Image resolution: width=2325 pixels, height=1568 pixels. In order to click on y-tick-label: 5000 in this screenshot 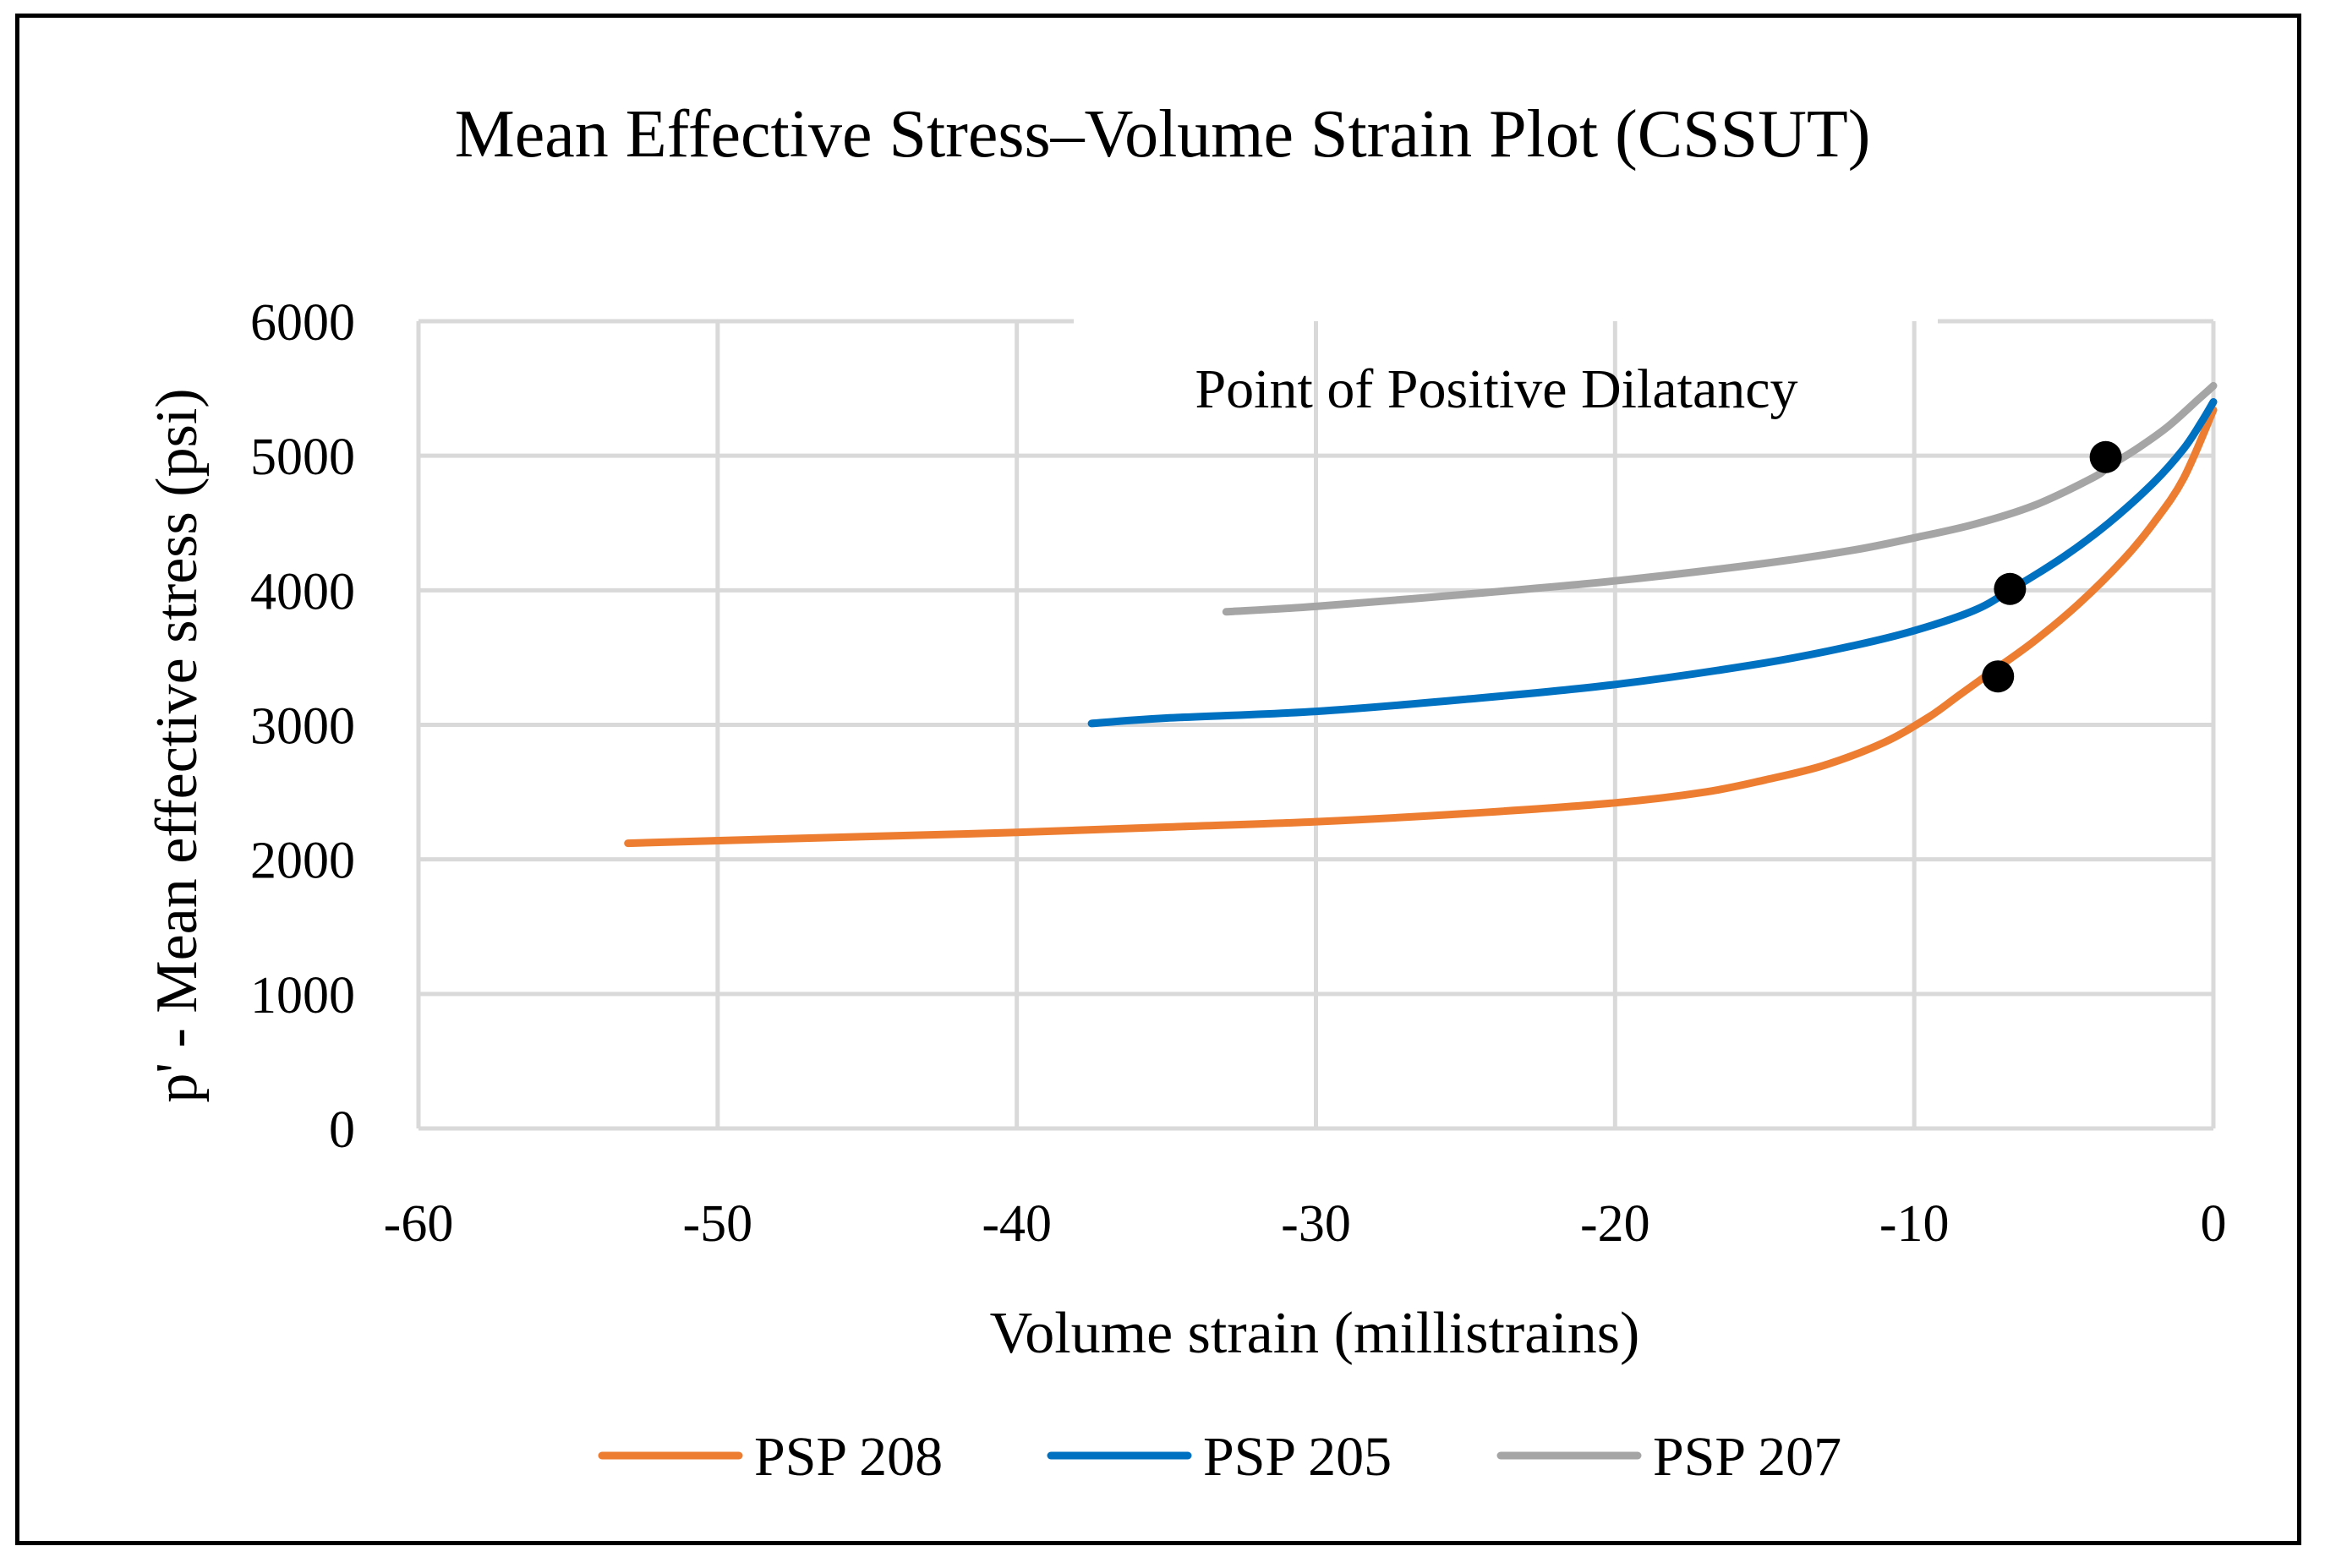, I will do `click(302, 457)`.